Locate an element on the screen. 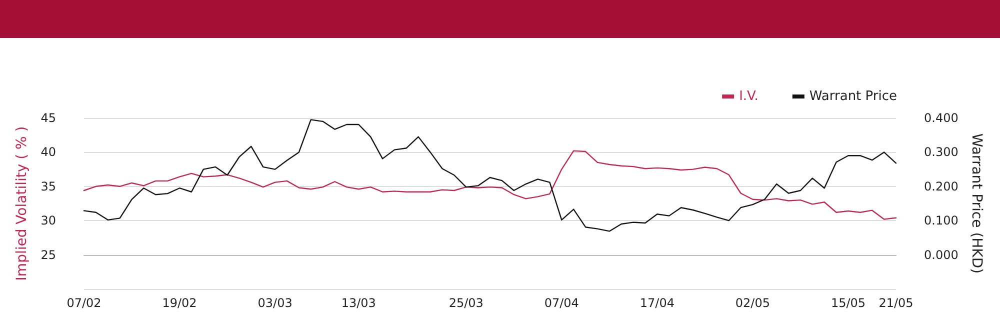 The width and height of the screenshot is (1000, 324). y-tick-label: 40 is located at coordinates (48, 152).